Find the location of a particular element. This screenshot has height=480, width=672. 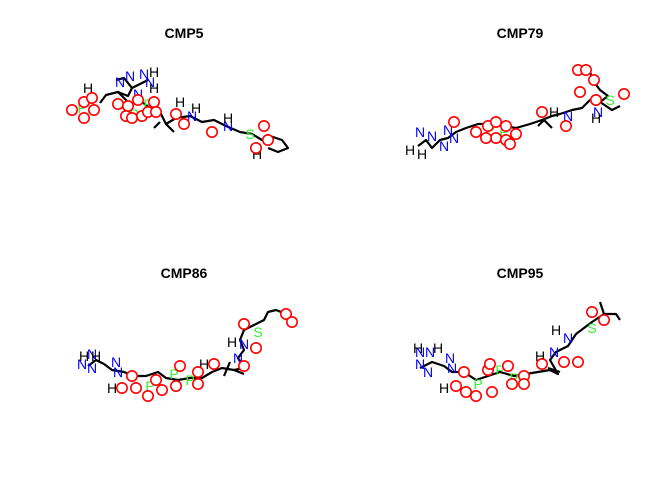

panel-title-cmp86: CMP86 is located at coordinates (184, 273).